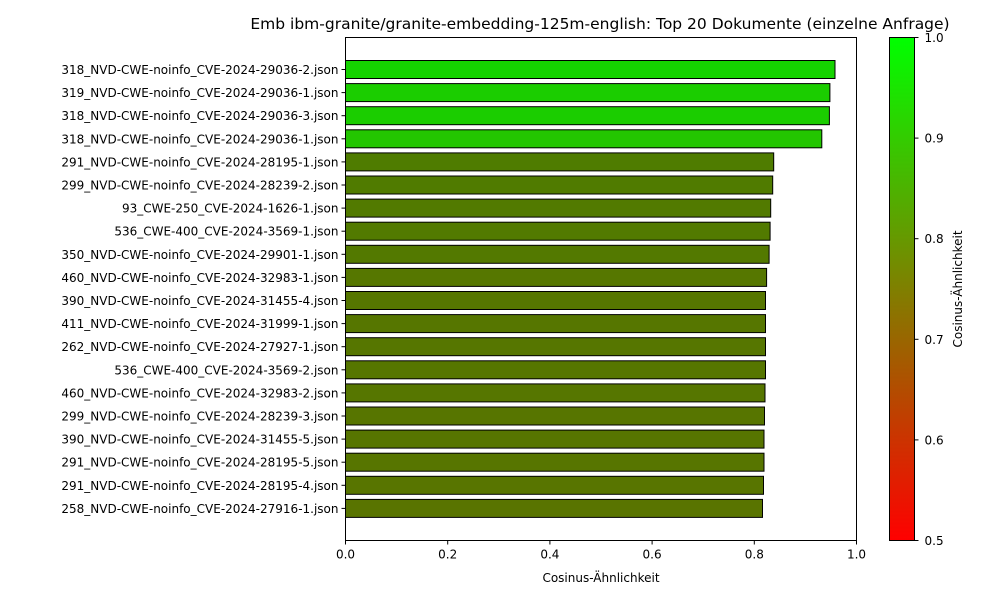 The image size is (1000, 600). What do you see at coordinates (199, 301) in the screenshot?
I see `category-label: 390_NVD-CWE-noinfo_CVE-2024-31455-4.json` at bounding box center [199, 301].